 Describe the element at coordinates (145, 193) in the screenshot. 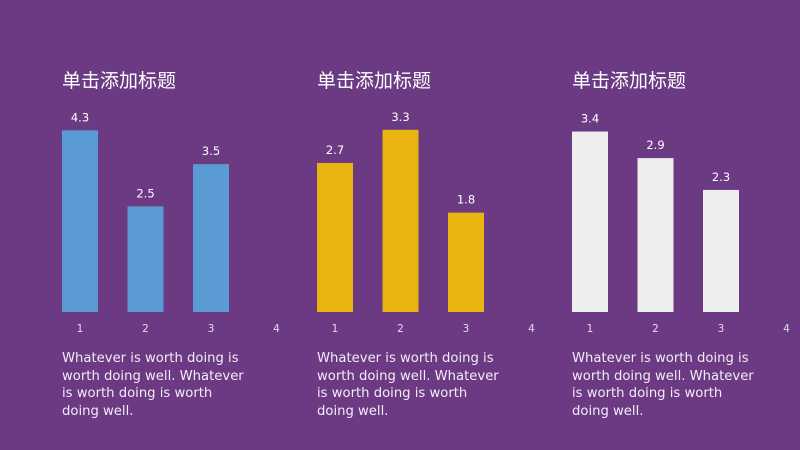

I see `data-label: 2.5` at that location.